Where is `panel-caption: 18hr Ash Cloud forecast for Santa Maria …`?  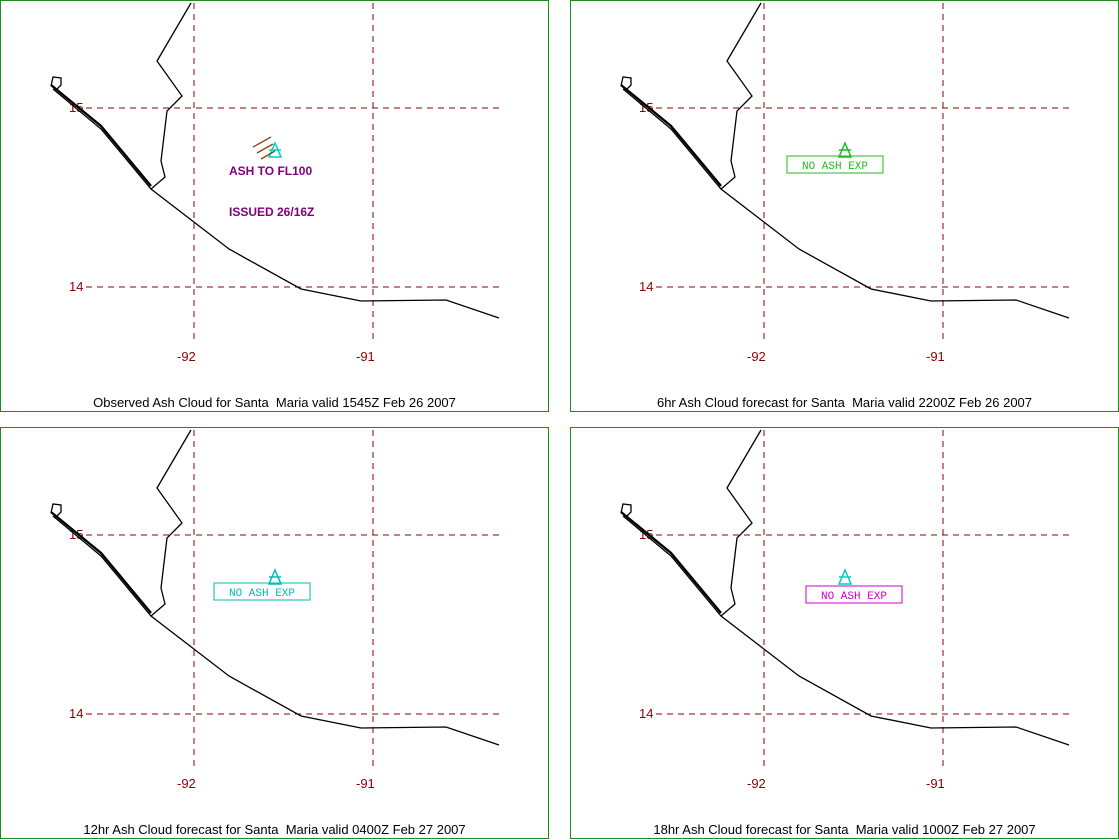 panel-caption: 18hr Ash Cloud forecast for Santa Maria … is located at coordinates (844, 829).